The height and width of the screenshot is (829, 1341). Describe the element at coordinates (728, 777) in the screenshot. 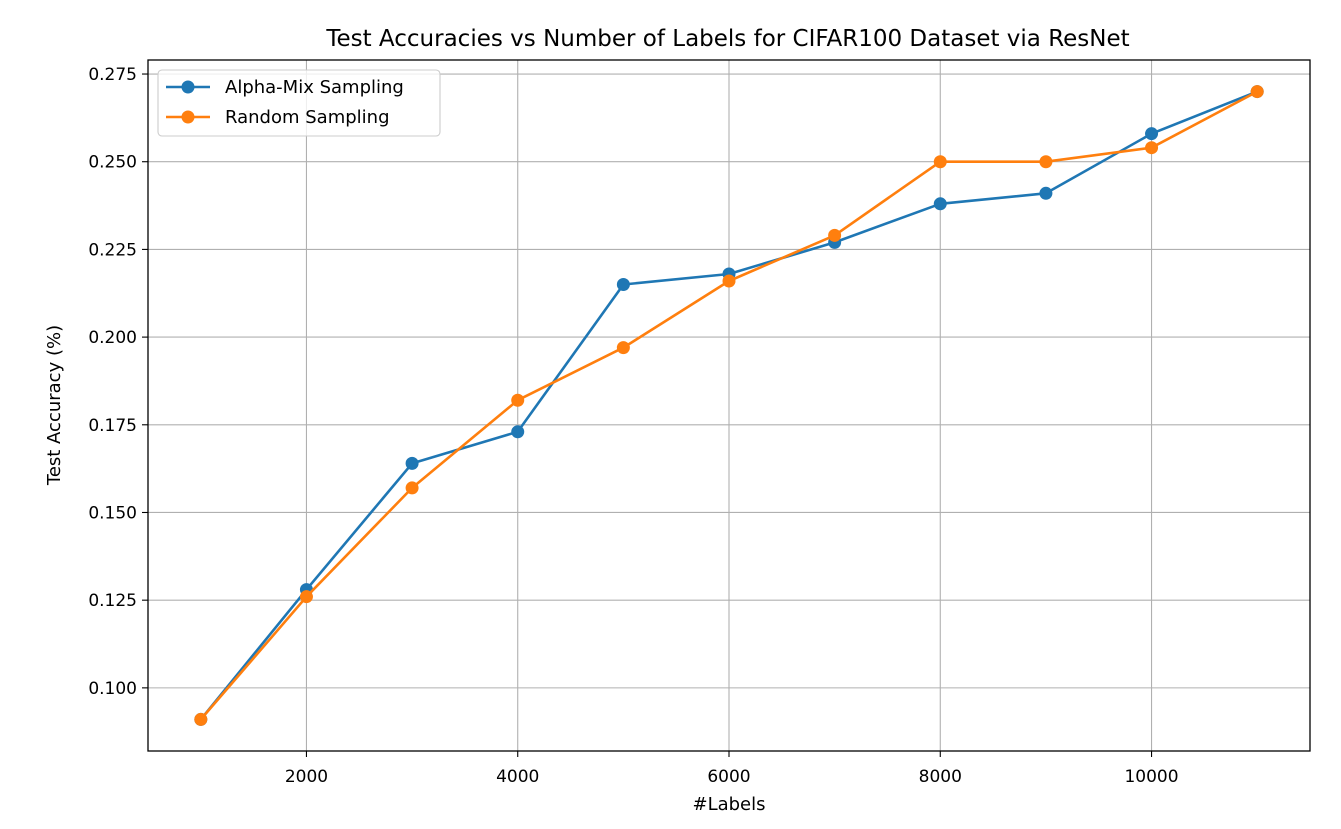

I see `x-tick-label: 6000` at that location.